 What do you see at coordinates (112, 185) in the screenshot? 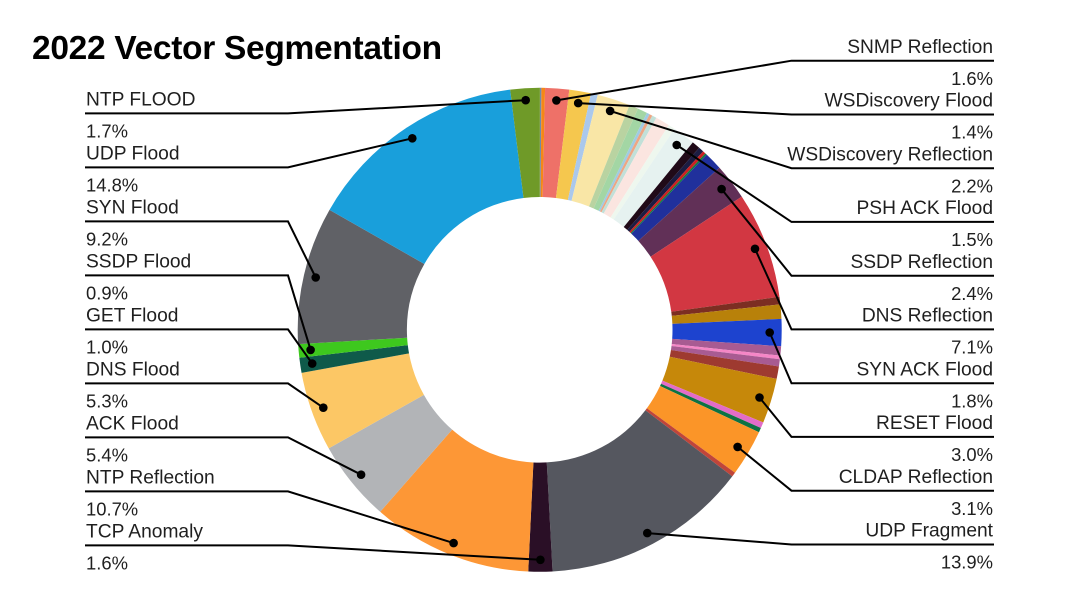
I see `svg-text: 14.8%` at bounding box center [112, 185].